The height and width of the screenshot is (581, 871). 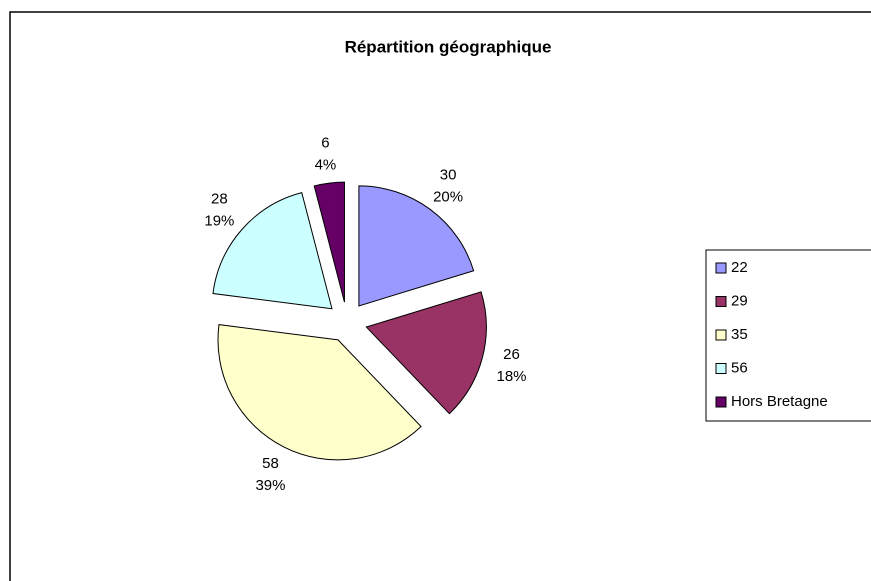 What do you see at coordinates (448, 46) in the screenshot?
I see `chart-title: Répartition géographique` at bounding box center [448, 46].